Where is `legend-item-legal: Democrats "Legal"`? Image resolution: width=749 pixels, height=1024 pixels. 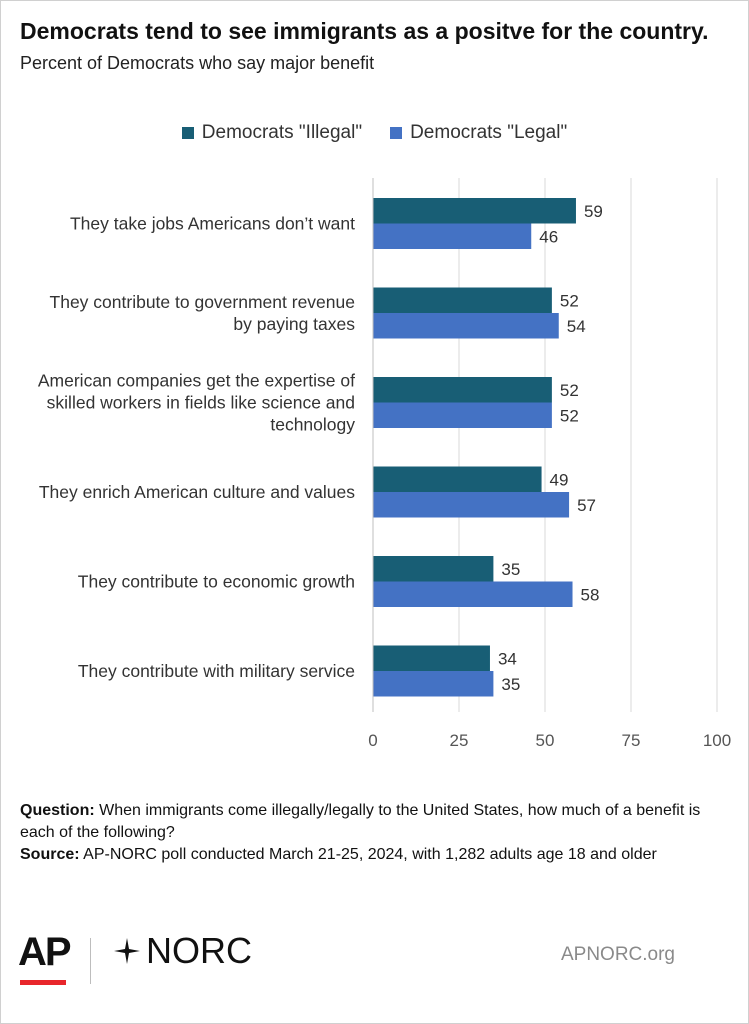
legend-item-legal: Democrats "Legal" is located at coordinates (478, 133).